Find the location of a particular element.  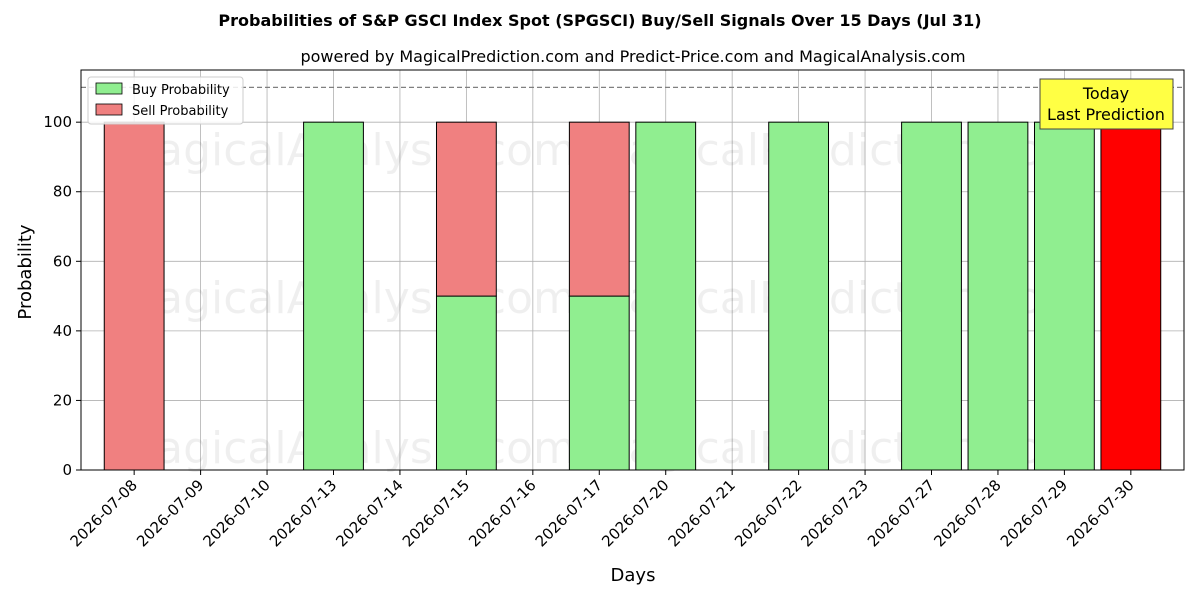

x-tick-label: 2026-07-20 is located at coordinates (635, 513).